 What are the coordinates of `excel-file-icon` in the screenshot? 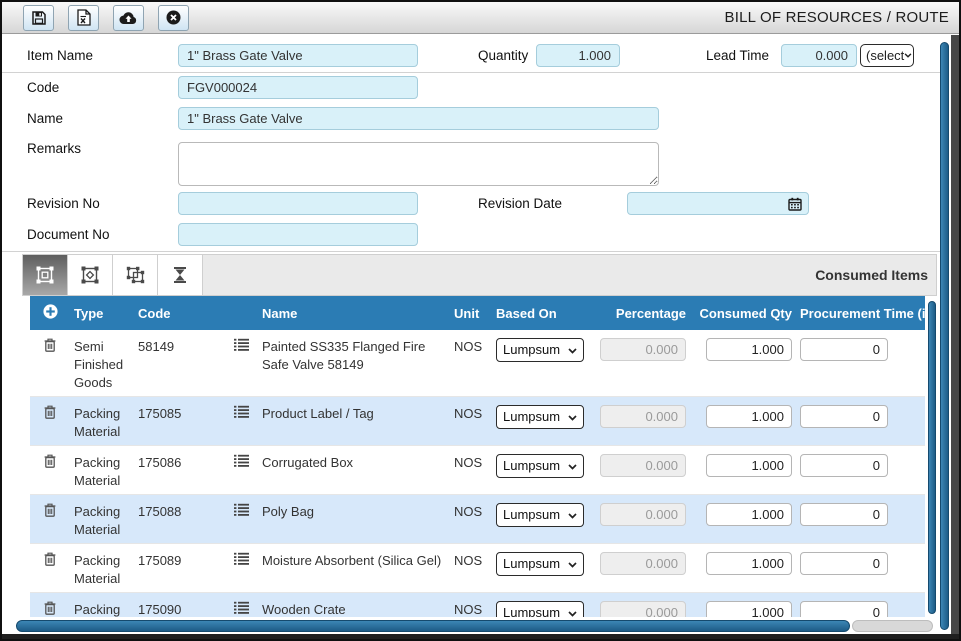 It's located at (83, 17).